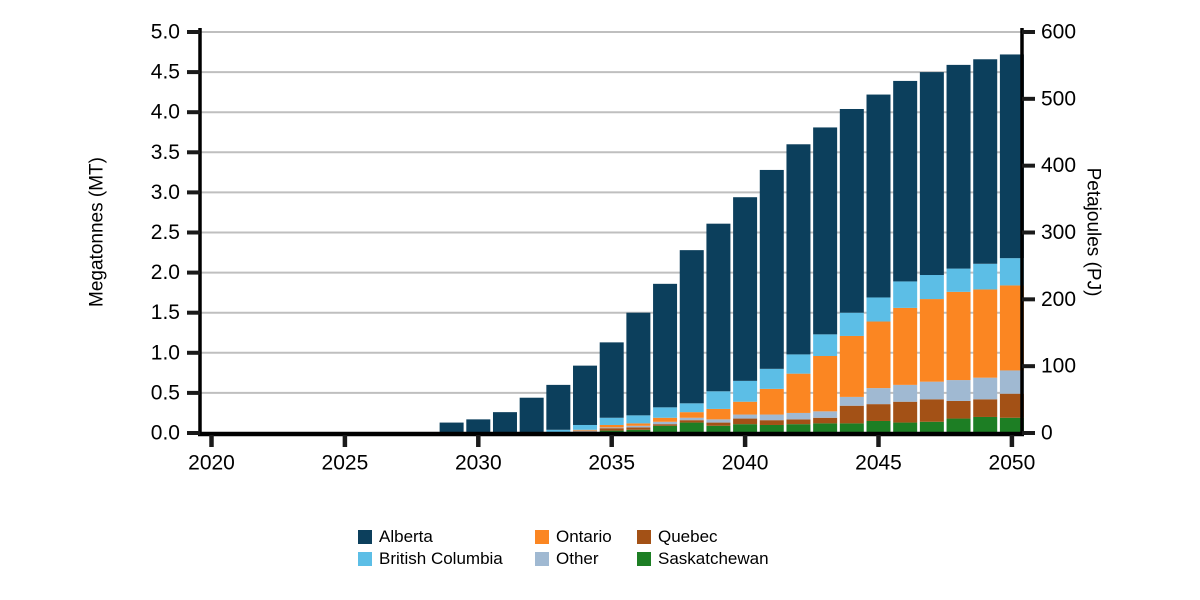  Describe the element at coordinates (688, 536) in the screenshot. I see `legend-label-quebec: Quebec` at that location.